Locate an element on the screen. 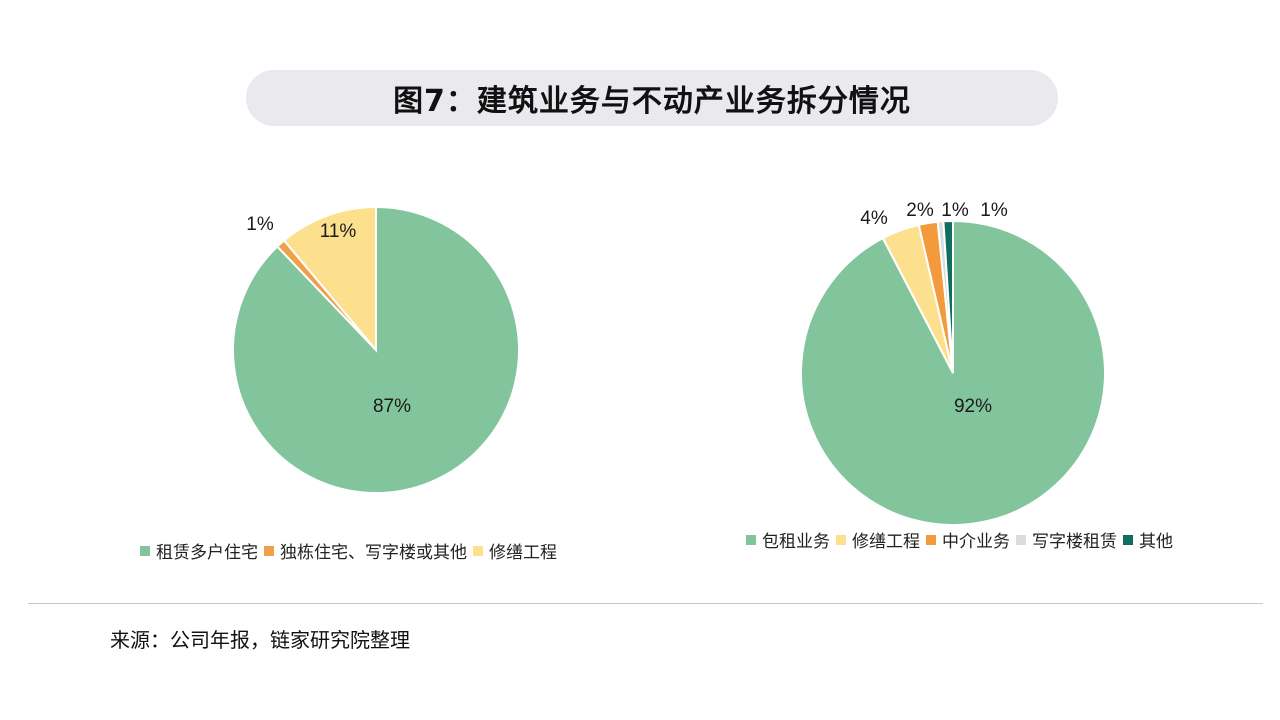 The image size is (1280, 720). legend-label: 租赁多户住宅 is located at coordinates (207, 553).